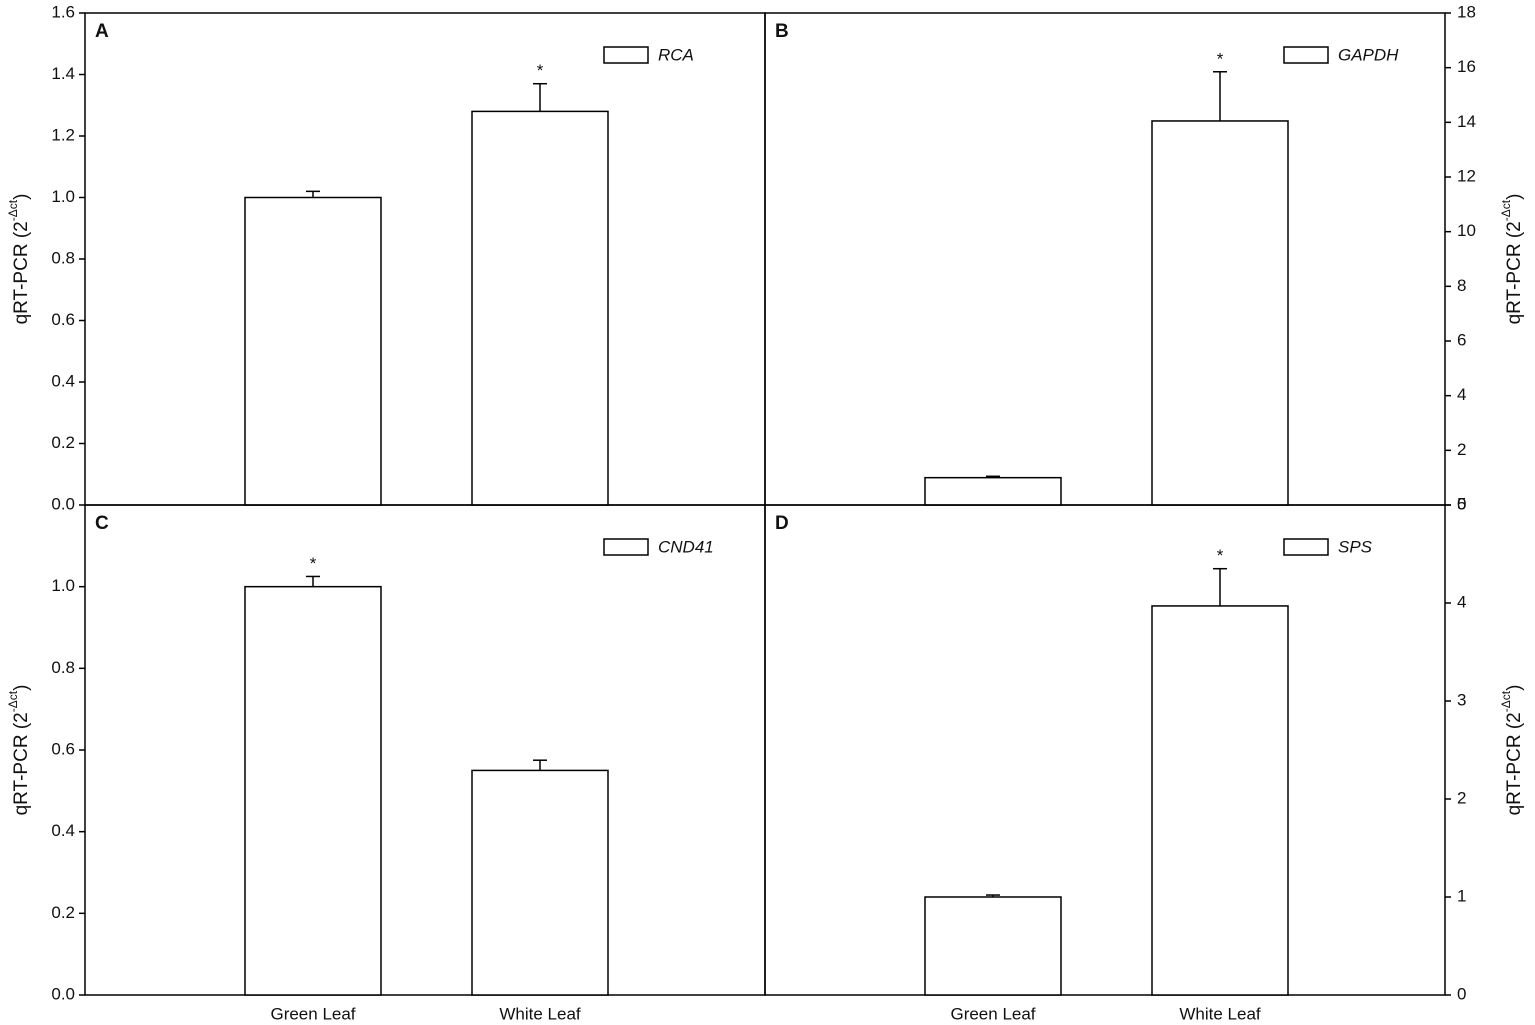  Describe the element at coordinates (1466, 230) in the screenshot. I see `y-tick-label: 10` at that location.